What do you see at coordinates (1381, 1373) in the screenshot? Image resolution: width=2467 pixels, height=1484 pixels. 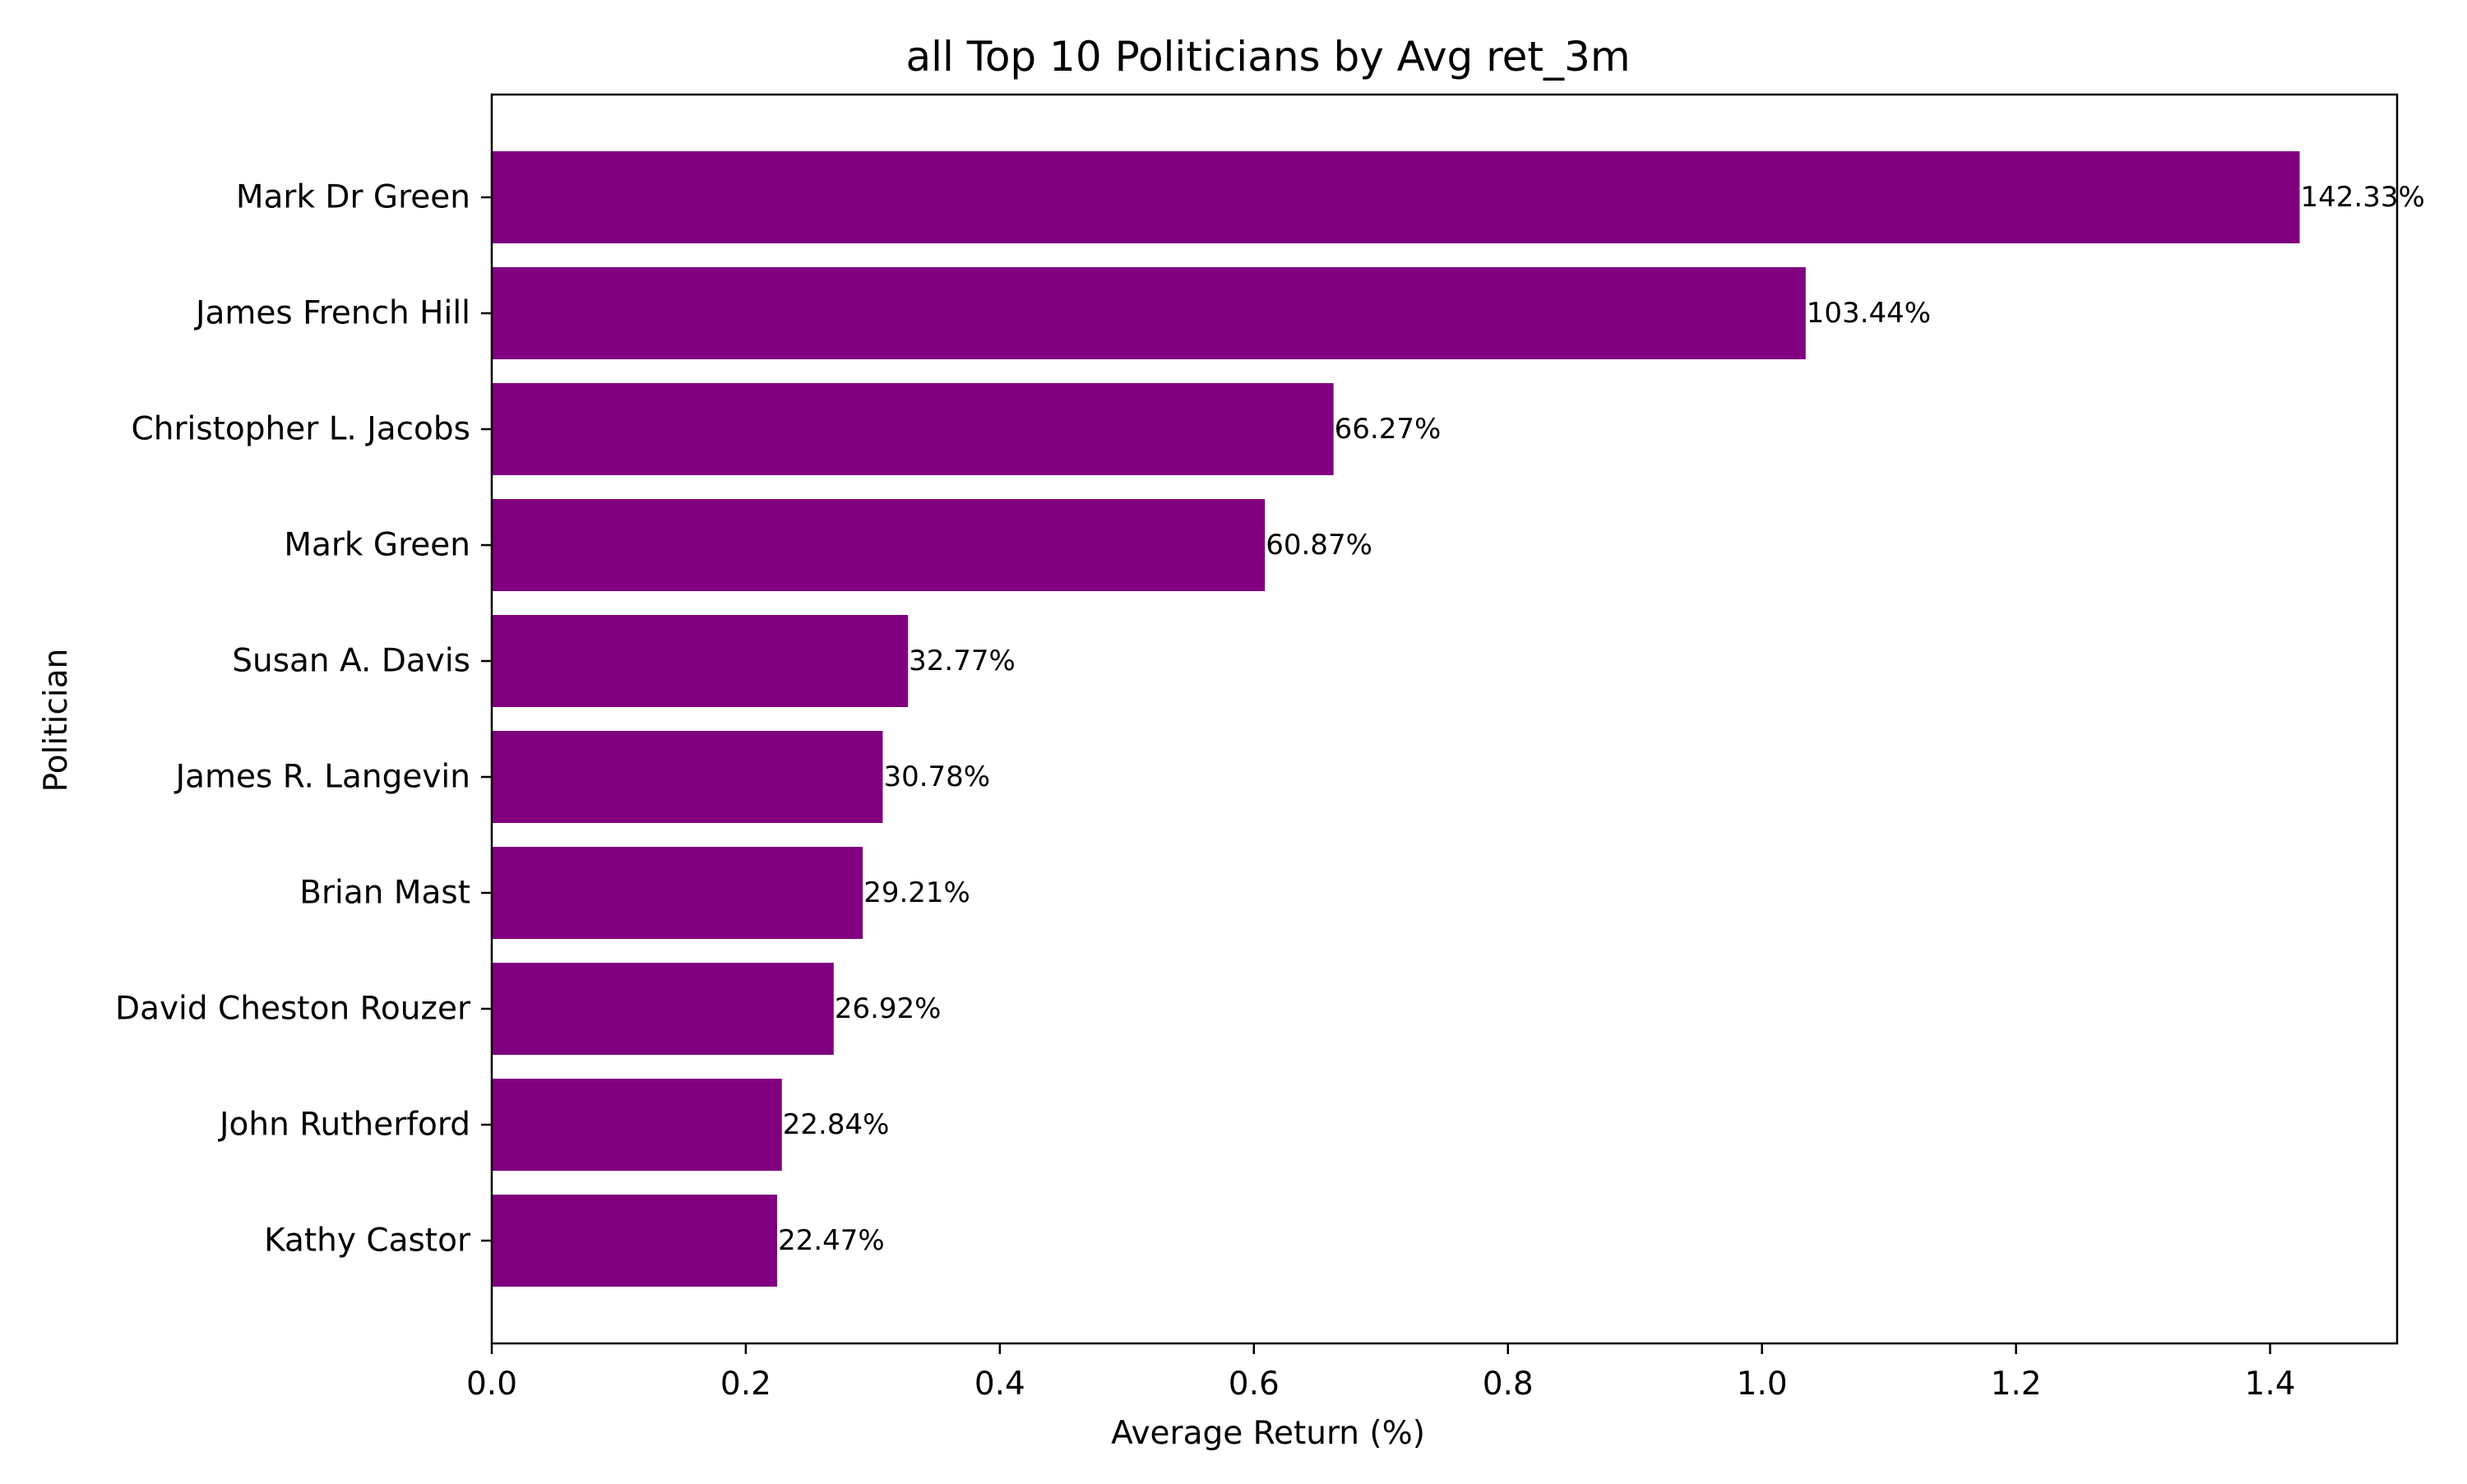 I see `x-axis: 0.0 0.2 0.4 0.6 0.8 1.0 1.2 1.4` at bounding box center [1381, 1373].